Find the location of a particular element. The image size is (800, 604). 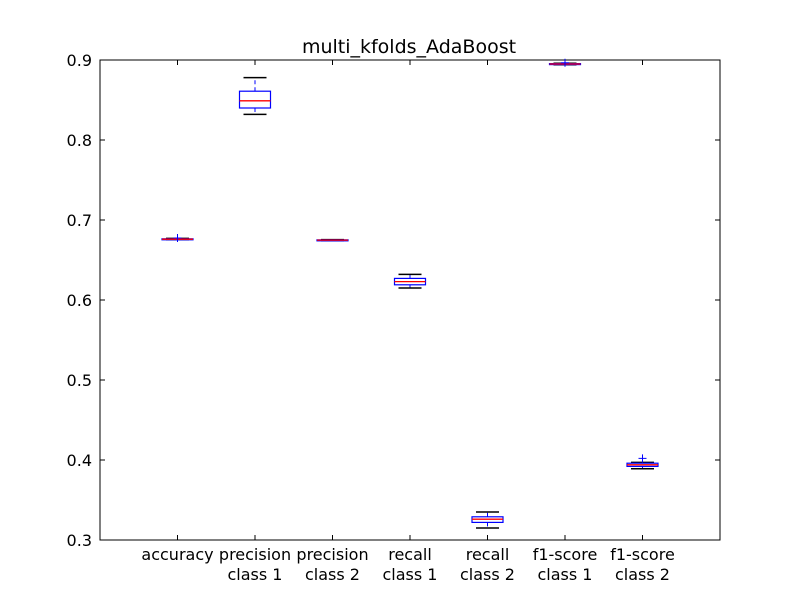

x-tick-label: f1-score class 2 is located at coordinates (642, 564).